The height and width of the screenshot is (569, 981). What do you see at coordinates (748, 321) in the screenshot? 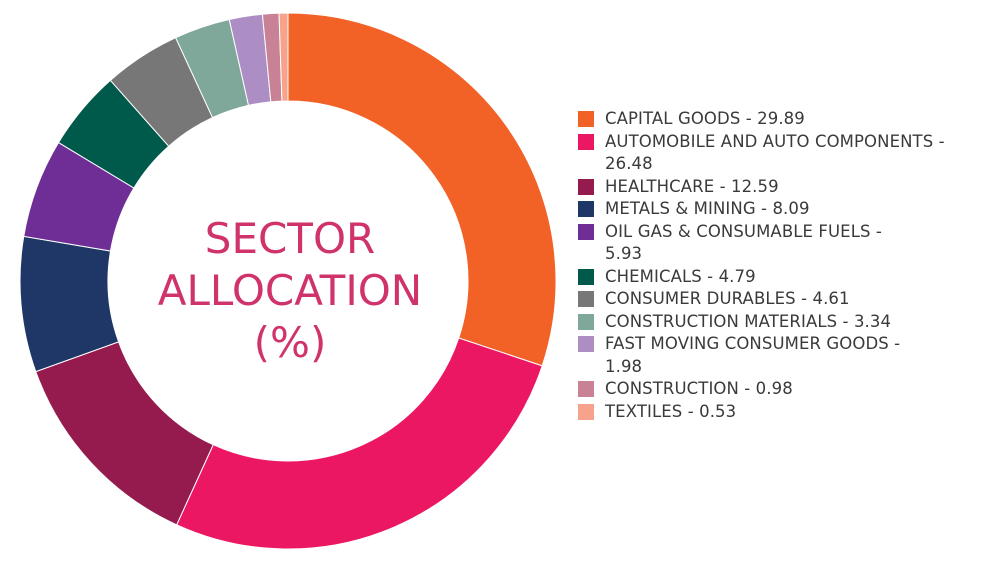
I see `legend-label: CONSTRUCTION MATERIALS - 3.34` at bounding box center [748, 321].